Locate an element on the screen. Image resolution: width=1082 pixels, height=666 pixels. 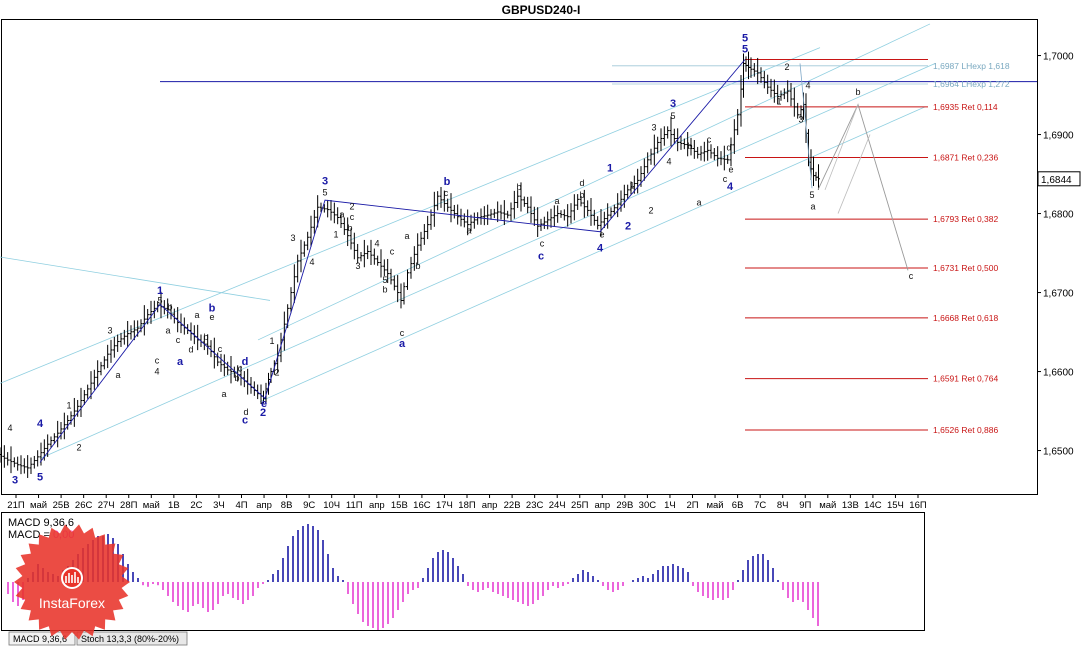
time-tick-label: 1В is located at coordinates (174, 505).